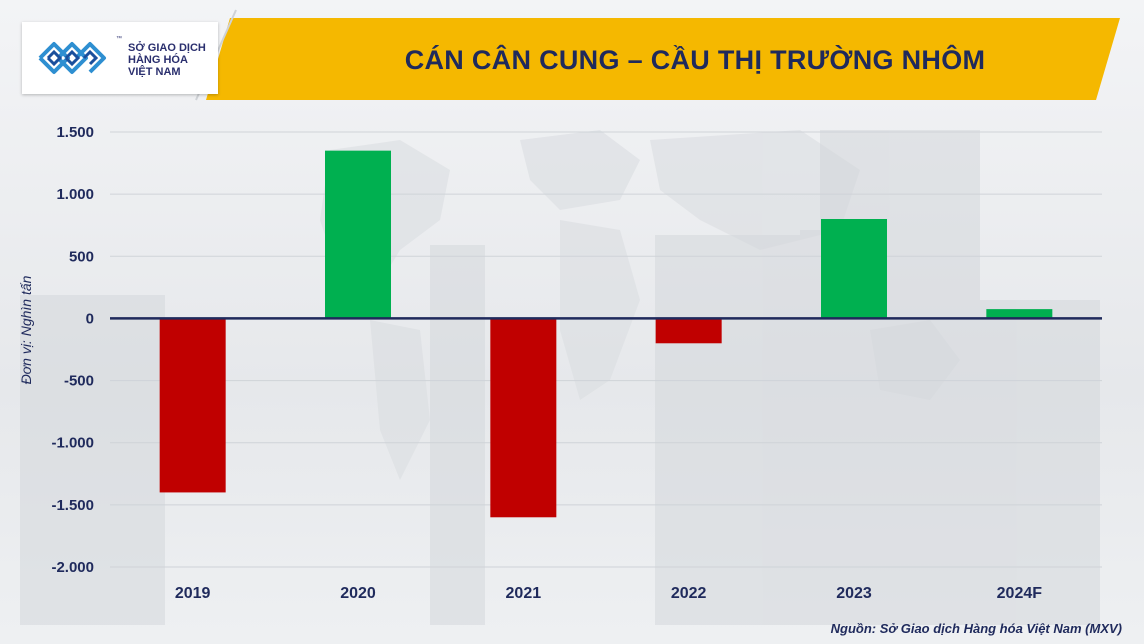  I want to click on logo-text: SỞ GIAO DỊCH HÀNG HÓA VIỆT NAM, so click(167, 60).